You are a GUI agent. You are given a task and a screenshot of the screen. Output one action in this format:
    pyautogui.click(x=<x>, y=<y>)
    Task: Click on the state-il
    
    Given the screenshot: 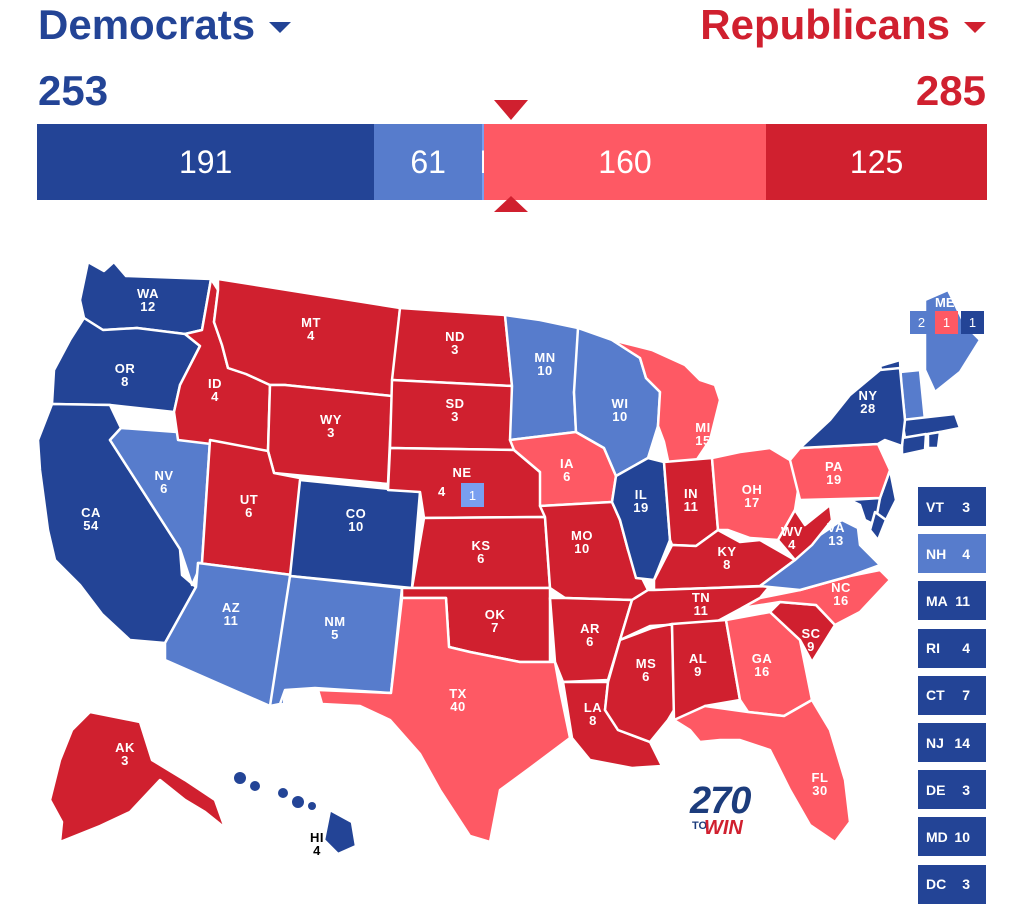 What is the action you would take?
    pyautogui.click(x=641, y=519)
    